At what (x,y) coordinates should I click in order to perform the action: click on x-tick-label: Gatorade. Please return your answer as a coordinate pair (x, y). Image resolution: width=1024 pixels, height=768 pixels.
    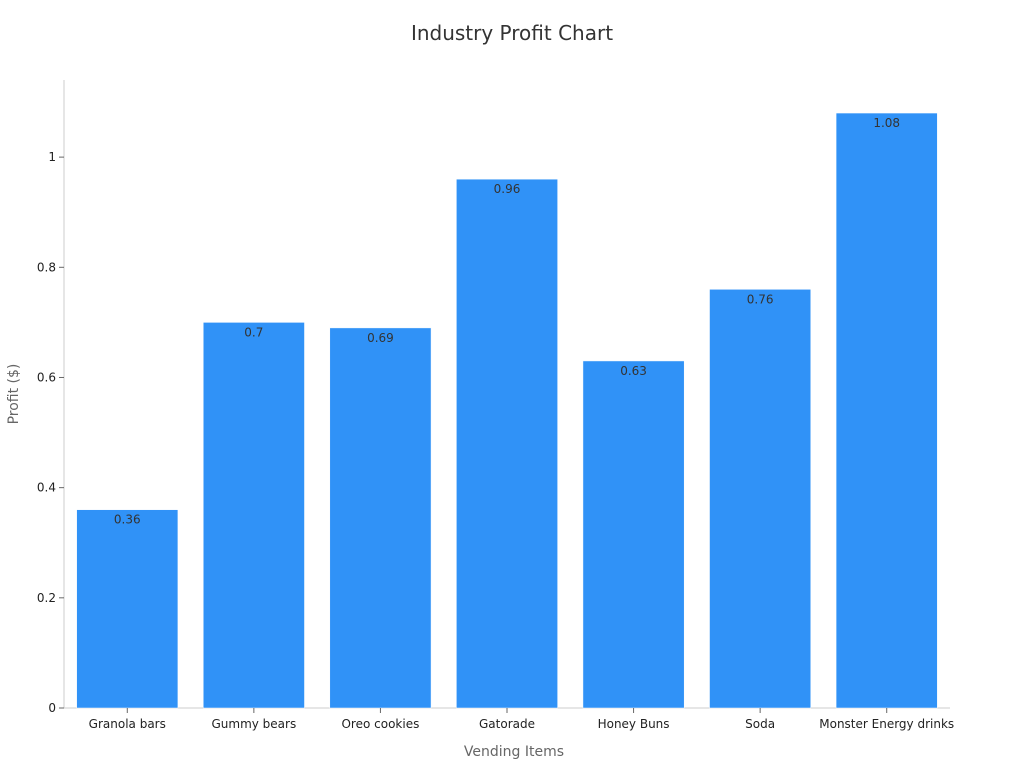
    Looking at the image, I should click on (507, 724).